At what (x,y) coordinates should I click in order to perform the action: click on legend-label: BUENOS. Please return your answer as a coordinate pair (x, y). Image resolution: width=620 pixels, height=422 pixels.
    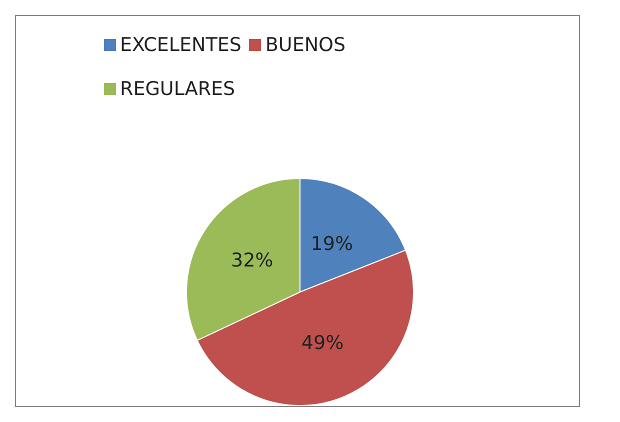
    Looking at the image, I should click on (305, 45).